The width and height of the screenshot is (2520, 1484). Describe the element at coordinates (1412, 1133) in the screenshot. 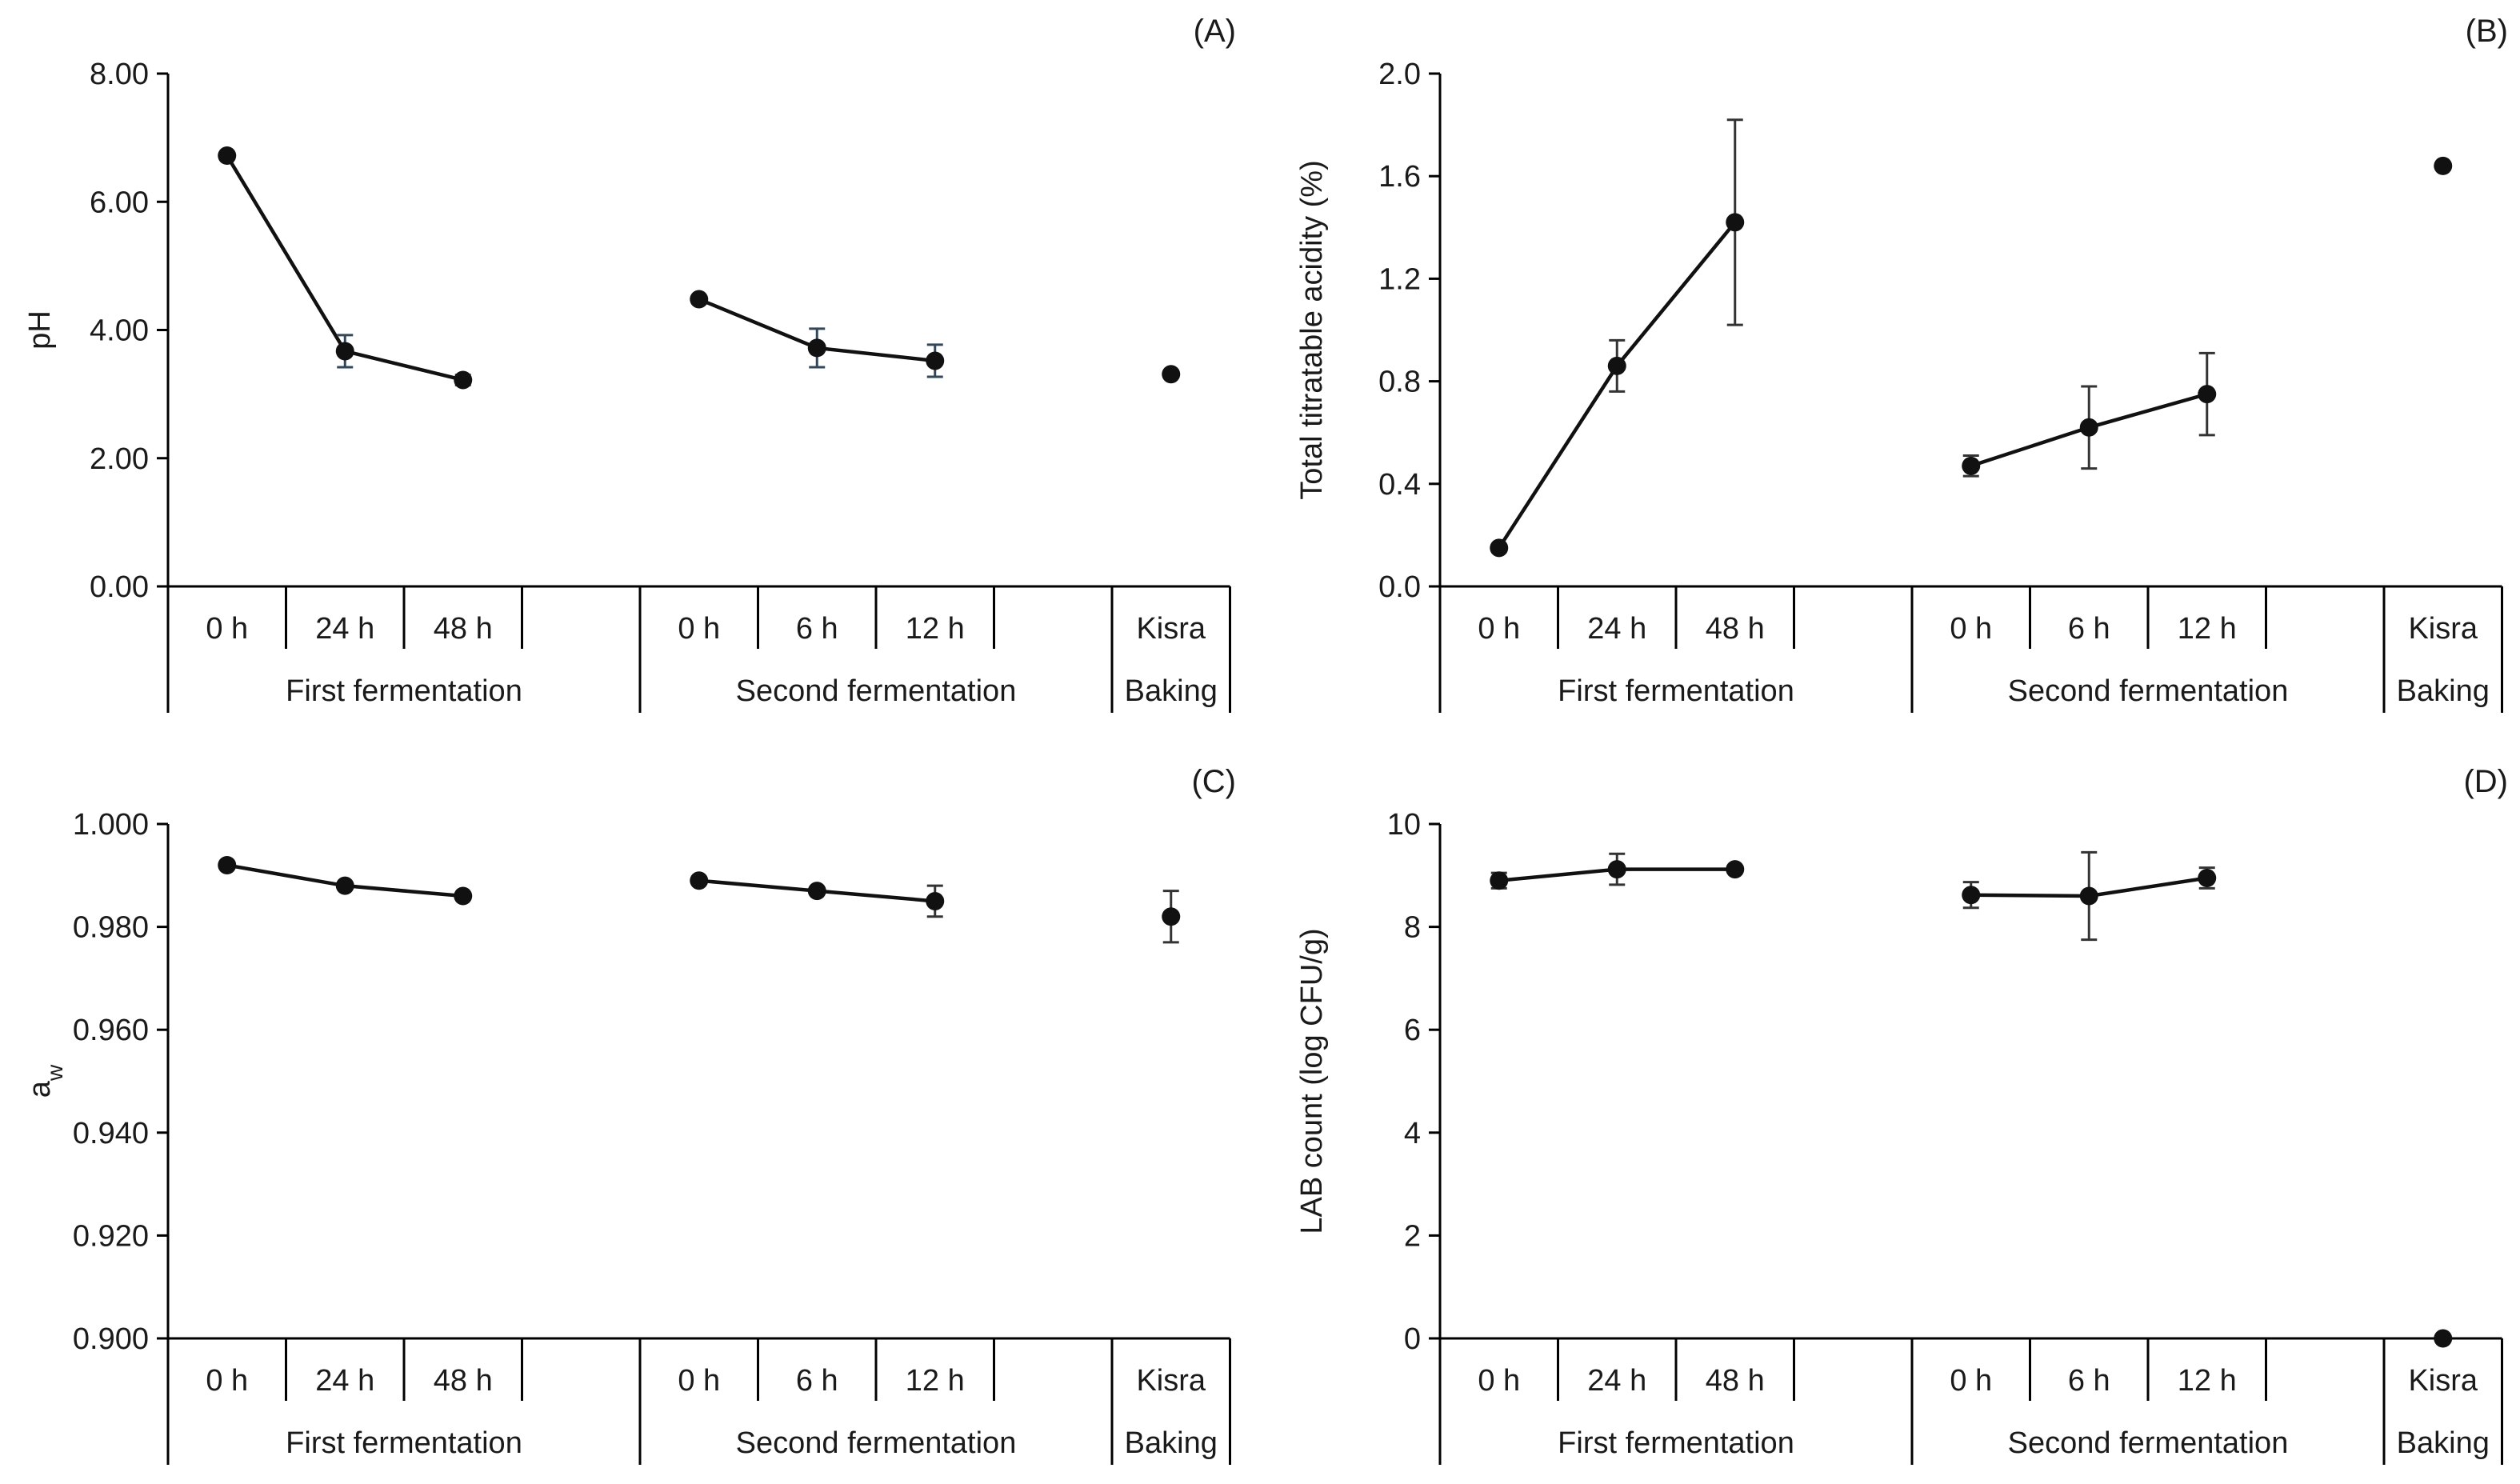

I see `y-tick-label: 4` at that location.